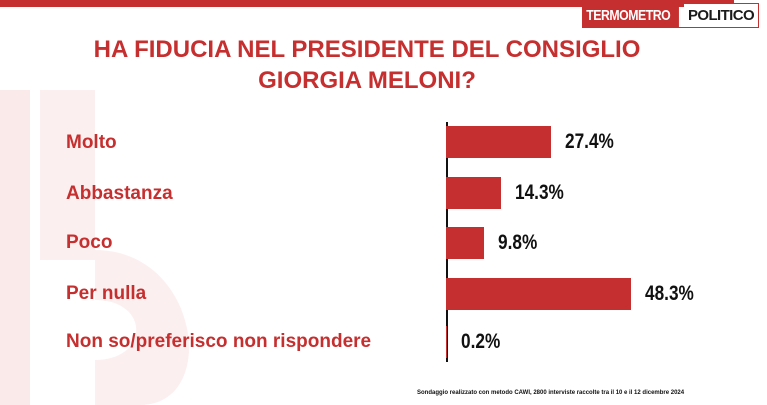  I want to click on value-label-per-nulla: 48.3%, so click(669, 293).